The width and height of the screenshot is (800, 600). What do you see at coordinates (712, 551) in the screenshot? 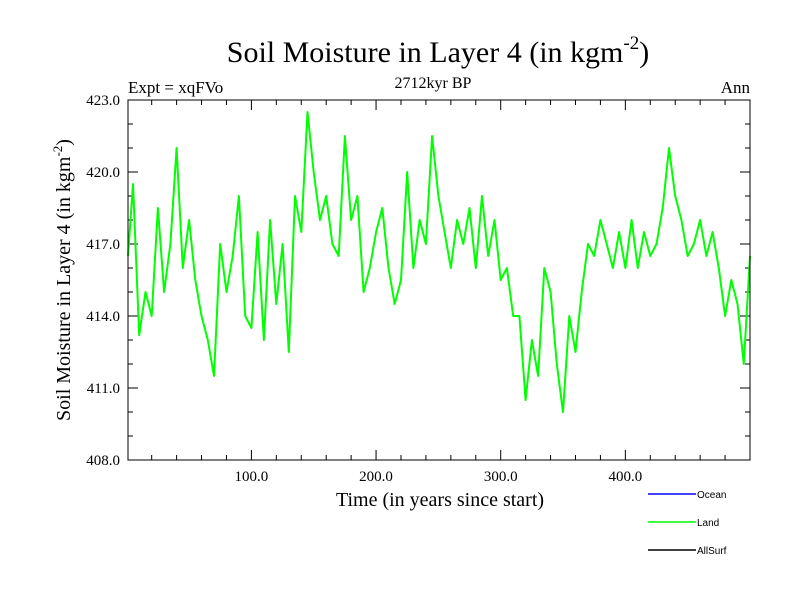
I see `legend-label: AllSurf` at bounding box center [712, 551].